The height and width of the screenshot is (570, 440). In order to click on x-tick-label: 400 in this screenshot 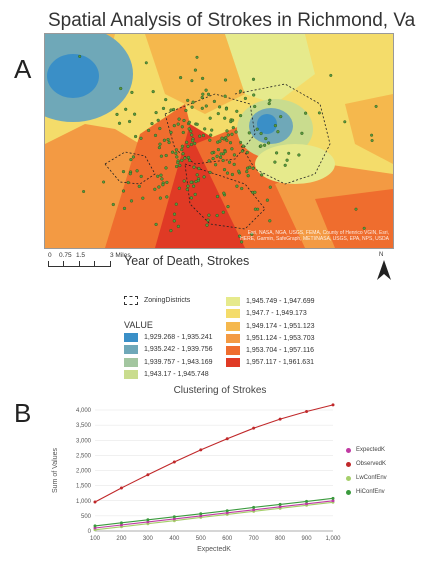, I will do `click(174, 539)`.